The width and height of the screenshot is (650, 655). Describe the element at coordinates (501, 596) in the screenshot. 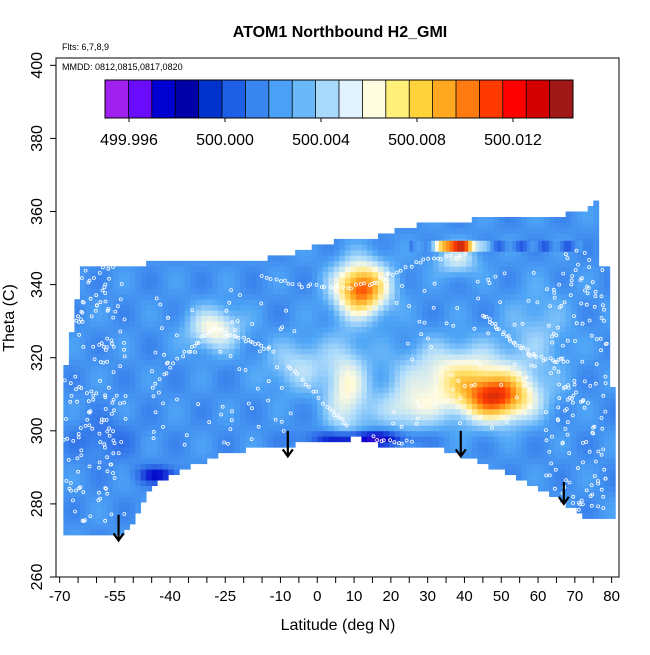

I see `x-tick-label: 50` at that location.